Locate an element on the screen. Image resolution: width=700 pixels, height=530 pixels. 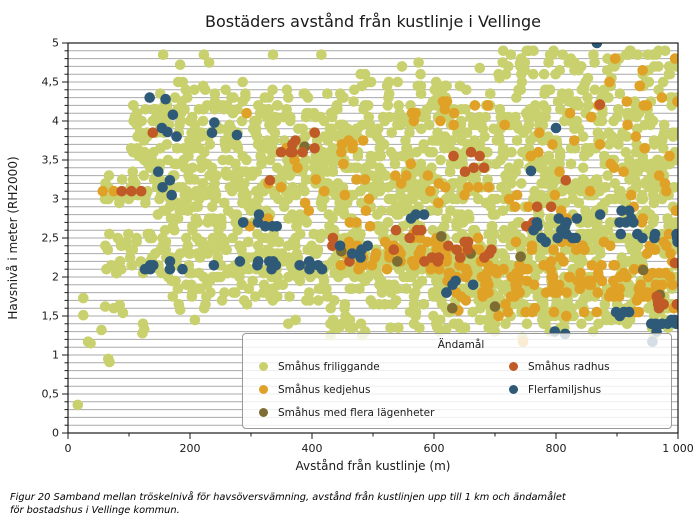
y-tick-label: 3 is located at coordinates (55, 199).